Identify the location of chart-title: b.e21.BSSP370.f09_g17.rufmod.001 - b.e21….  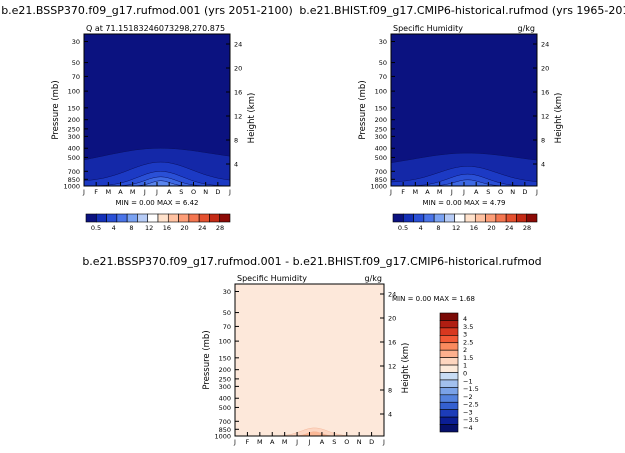
(311, 261).